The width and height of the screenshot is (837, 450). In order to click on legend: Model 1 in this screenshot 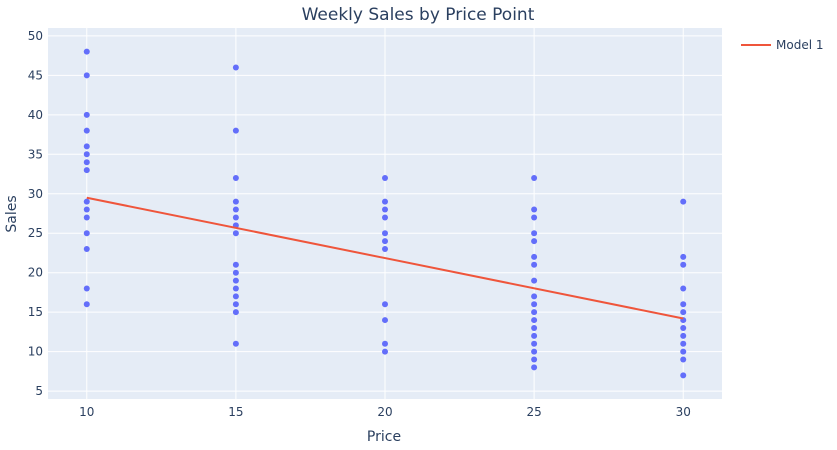, I will do `click(782, 45)`.